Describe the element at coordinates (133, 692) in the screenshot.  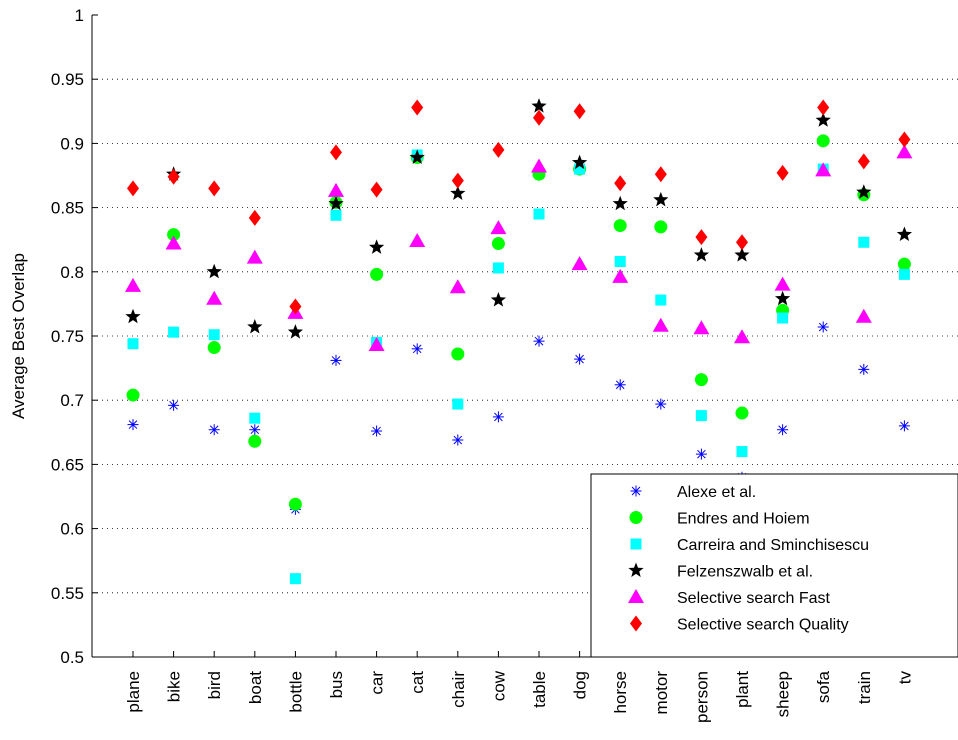
I see `x-tick-label-plane: plane` at that location.